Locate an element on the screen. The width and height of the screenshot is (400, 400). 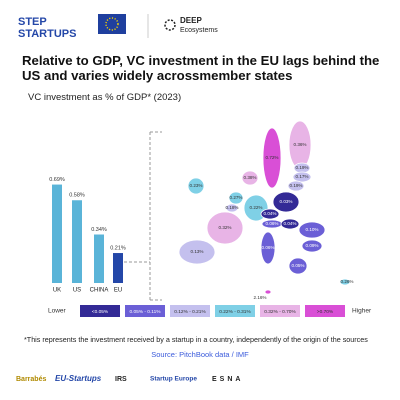
legend-label: 0.05% - 0.11% is located at coordinates (145, 312).